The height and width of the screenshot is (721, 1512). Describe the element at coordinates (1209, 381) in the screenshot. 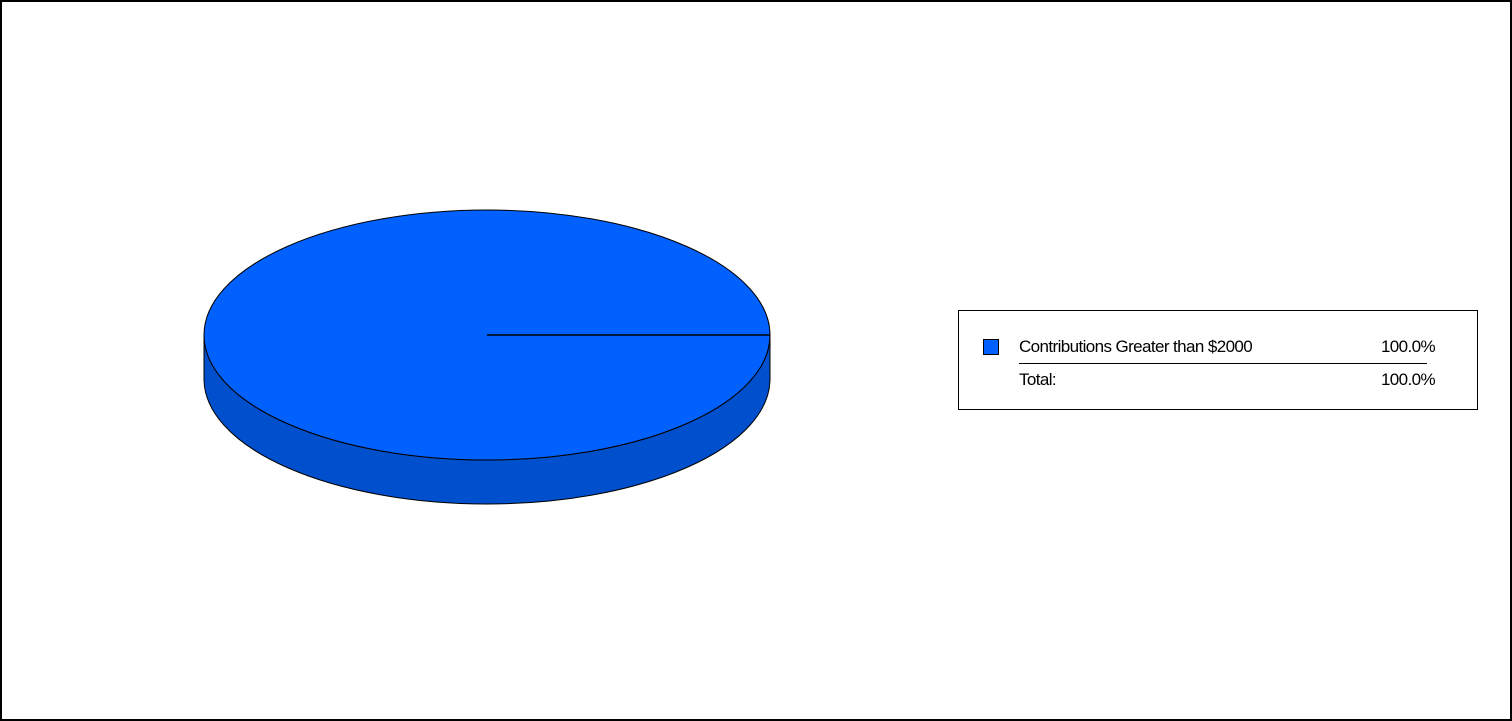

I see `legend-total-row: Total: 100.0%` at that location.